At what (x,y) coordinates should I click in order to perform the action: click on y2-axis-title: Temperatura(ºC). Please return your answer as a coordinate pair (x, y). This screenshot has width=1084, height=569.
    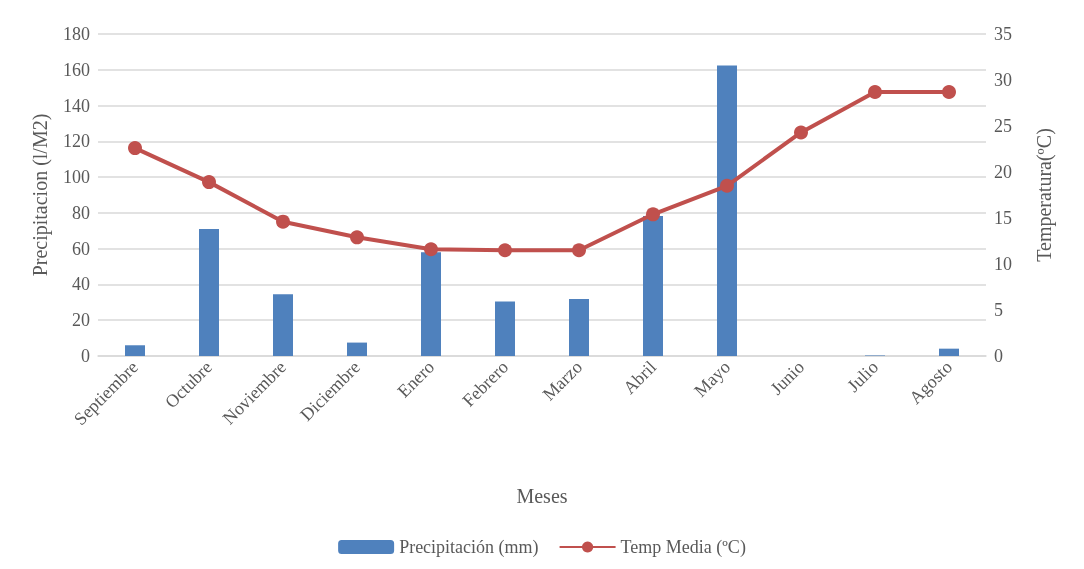
    Looking at the image, I should click on (1044, 195).